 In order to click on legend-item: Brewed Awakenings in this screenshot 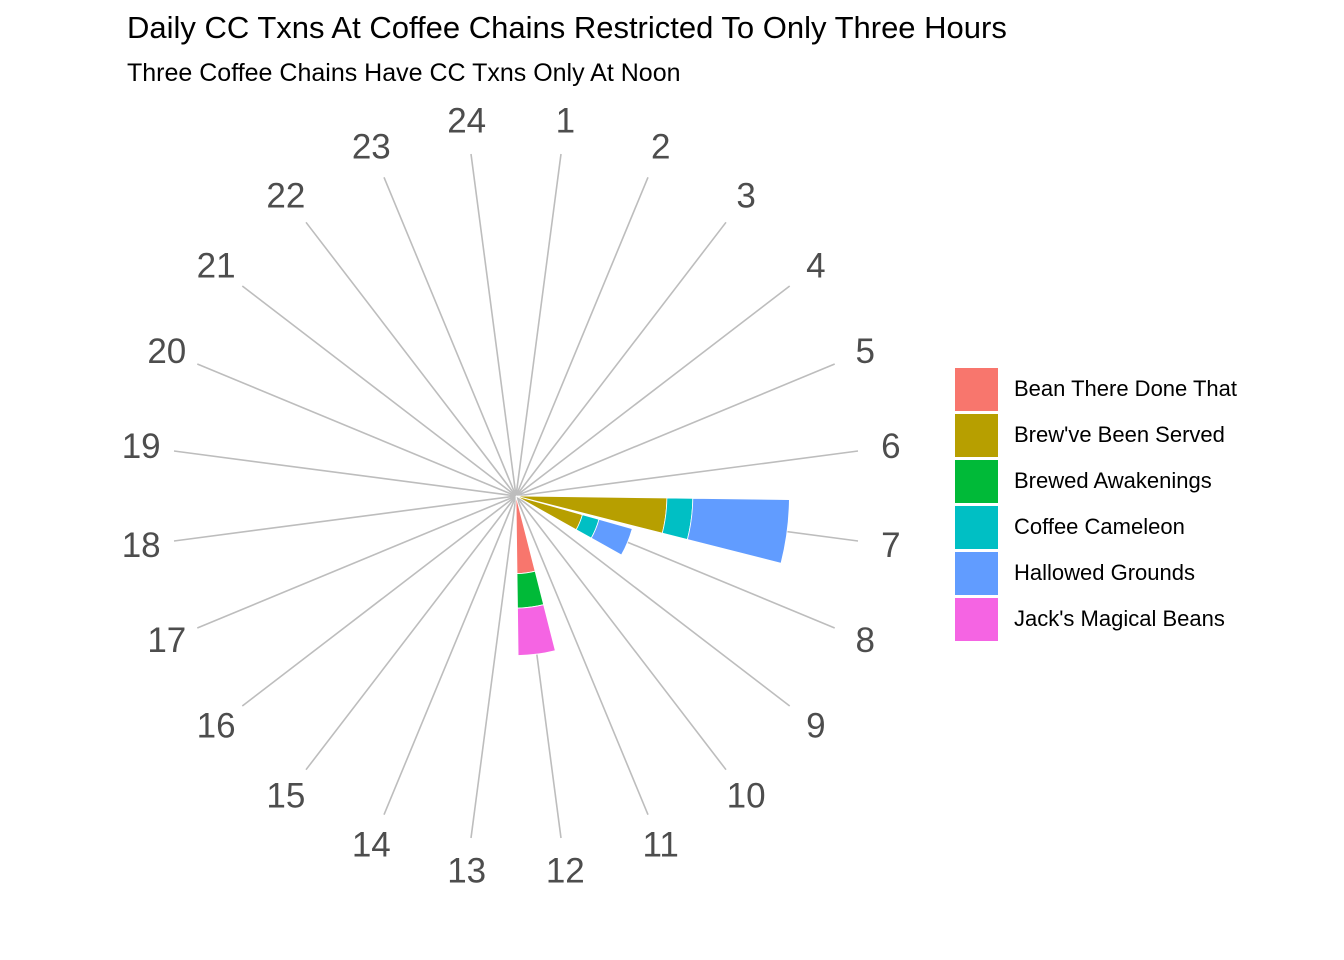, I will do `click(1096, 481)`.